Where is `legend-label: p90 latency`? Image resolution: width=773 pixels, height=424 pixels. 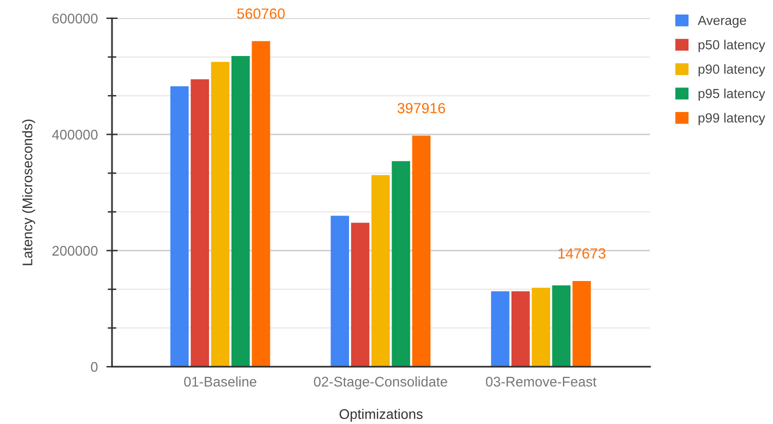 legend-label: p90 latency is located at coordinates (732, 70).